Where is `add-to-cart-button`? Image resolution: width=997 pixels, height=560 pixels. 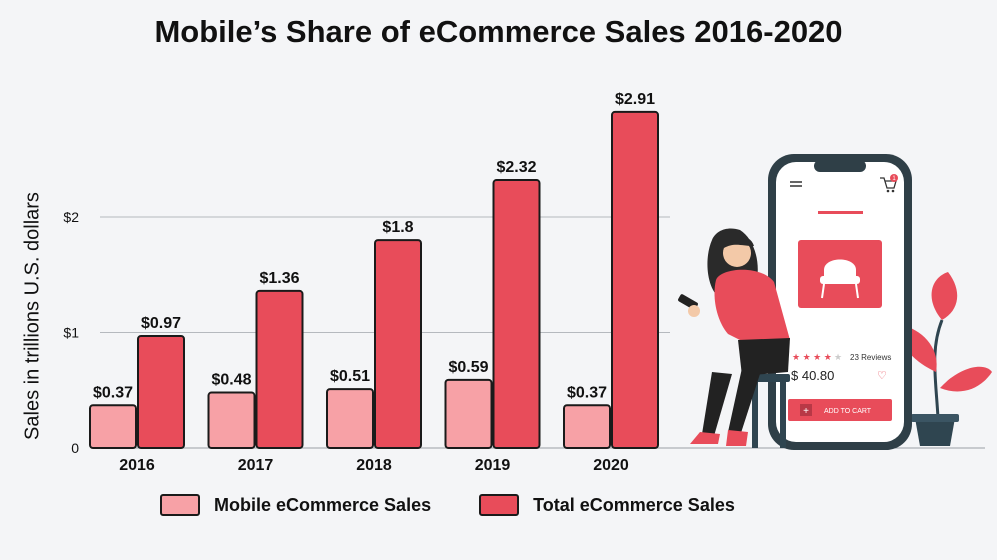
add-to-cart-button is located at coordinates (840, 410).